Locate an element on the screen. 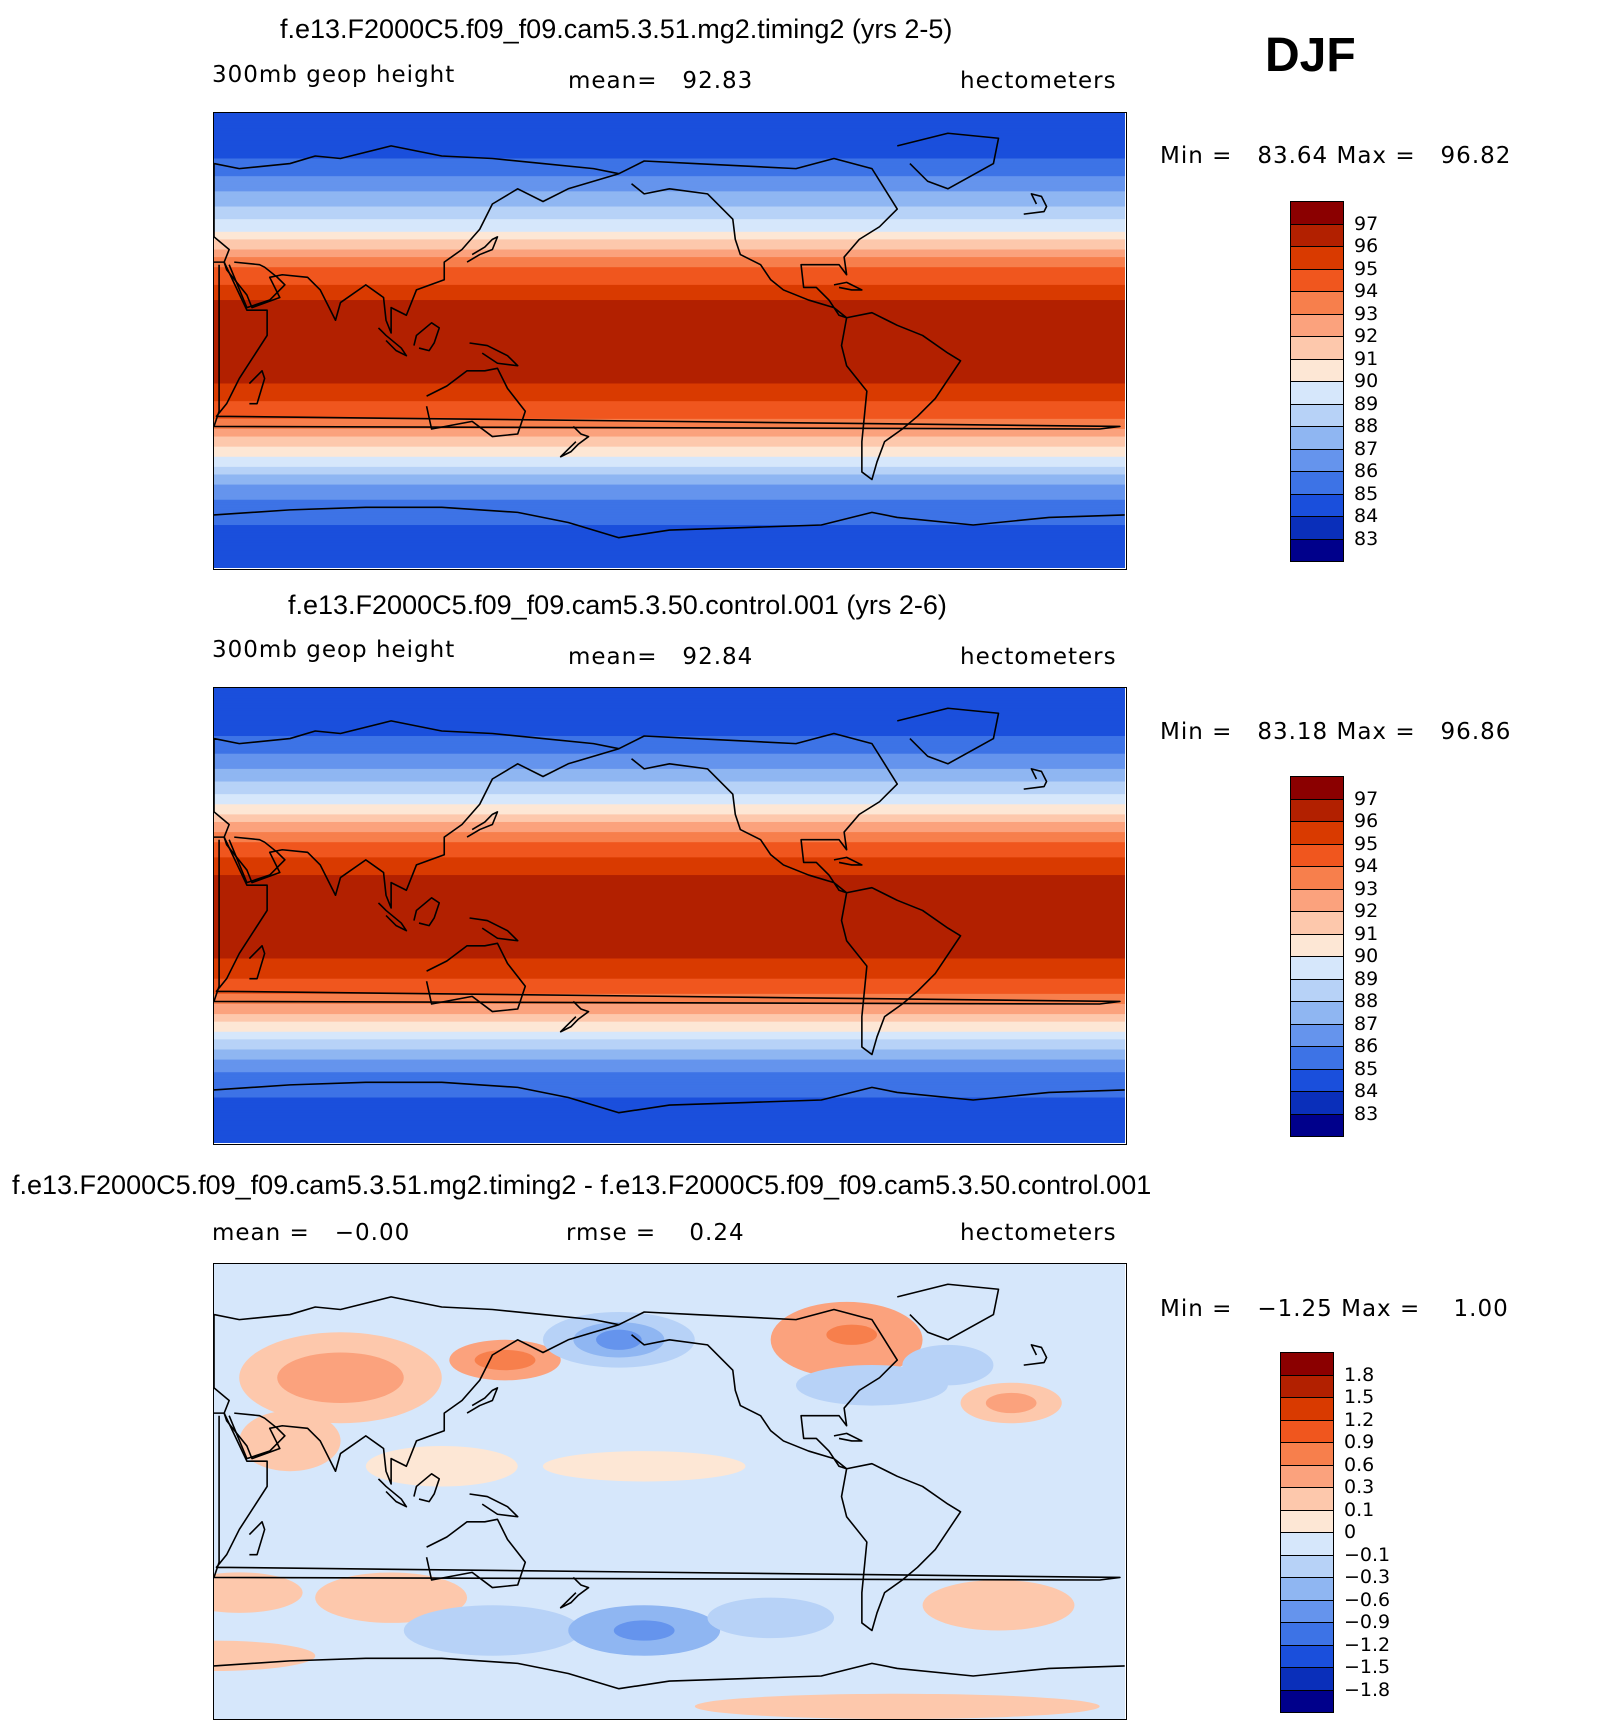  colorbar-tick-label: 87 is located at coordinates (1366, 448).